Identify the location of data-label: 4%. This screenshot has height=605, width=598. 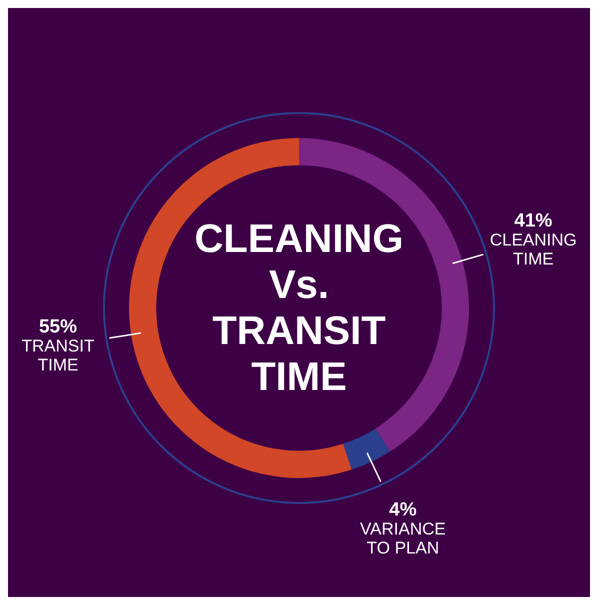
(403, 509).